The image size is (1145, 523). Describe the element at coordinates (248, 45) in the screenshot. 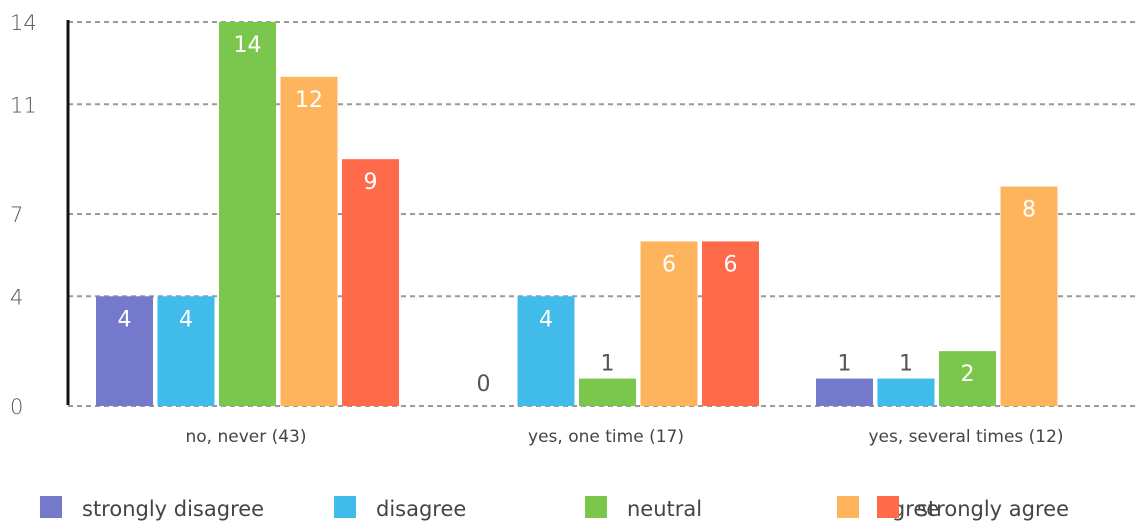

I see `data-label: 14` at that location.